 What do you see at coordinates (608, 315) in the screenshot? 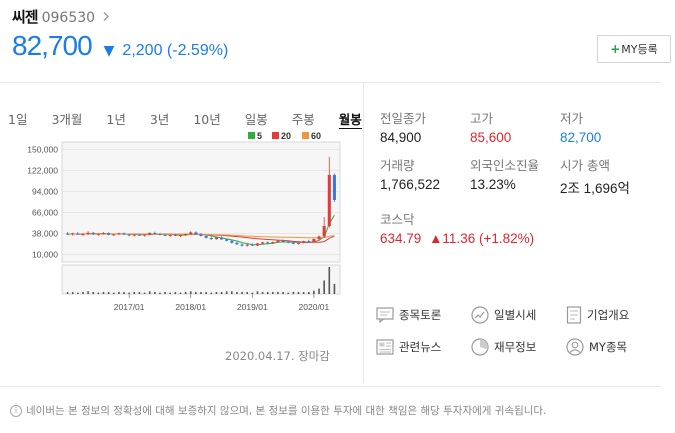
I see `link-company-overview-label: 기업개요` at bounding box center [608, 315].